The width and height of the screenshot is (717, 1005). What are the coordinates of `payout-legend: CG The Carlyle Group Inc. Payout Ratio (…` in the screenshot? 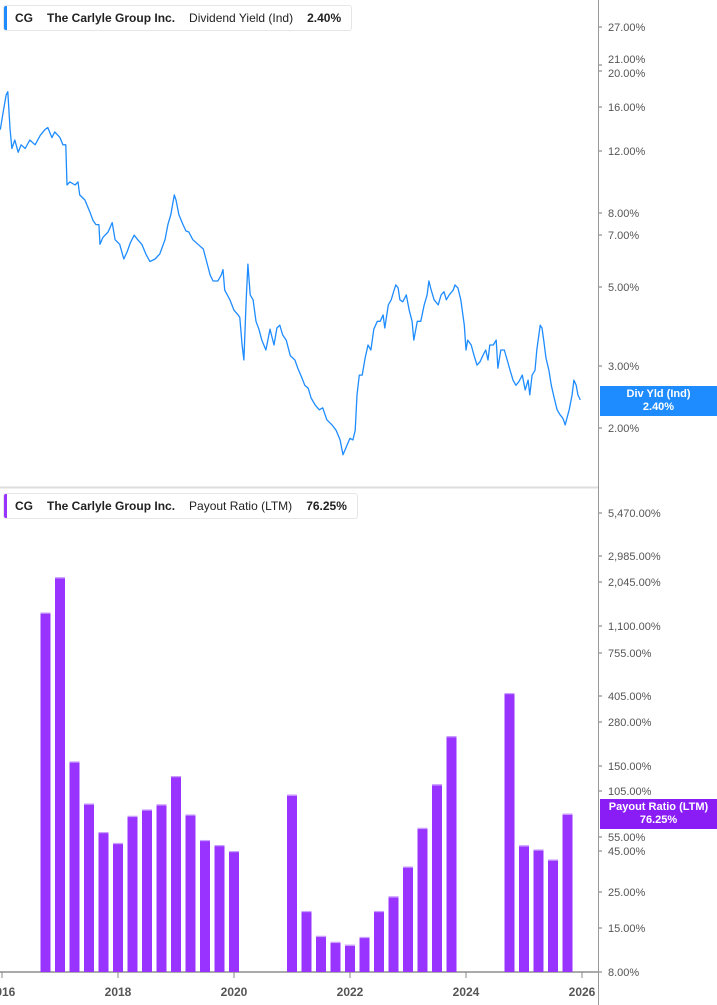 It's located at (180, 506).